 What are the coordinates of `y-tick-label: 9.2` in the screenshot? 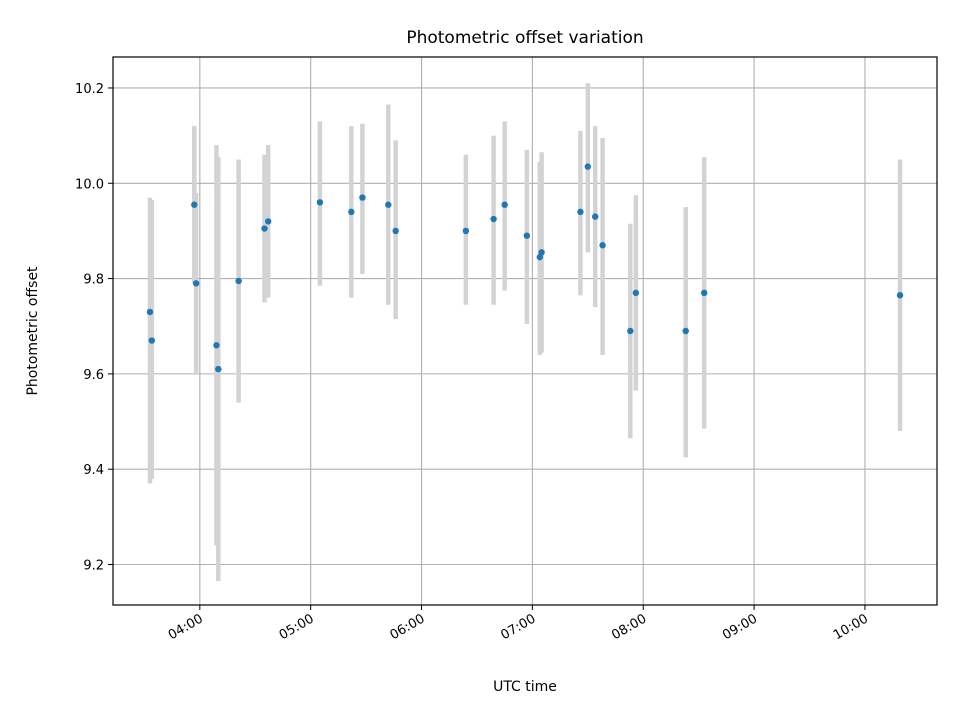 It's located at (93, 565).